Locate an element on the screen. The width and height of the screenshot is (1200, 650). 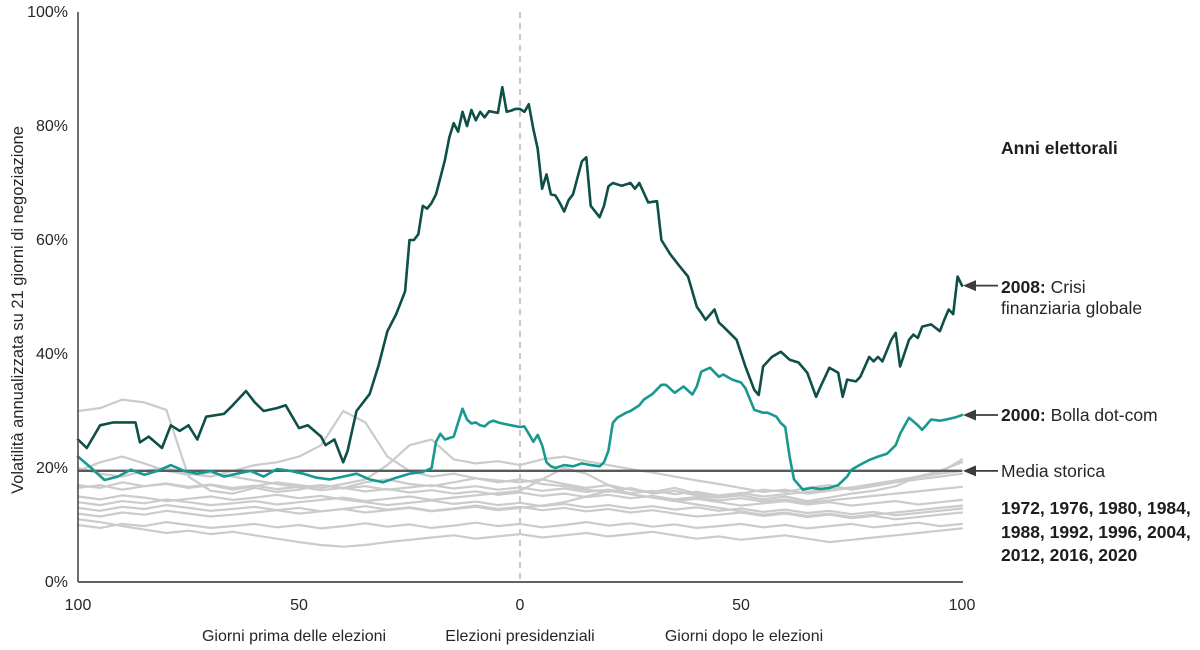
series-line-2004 is located at coordinates (520, 486).